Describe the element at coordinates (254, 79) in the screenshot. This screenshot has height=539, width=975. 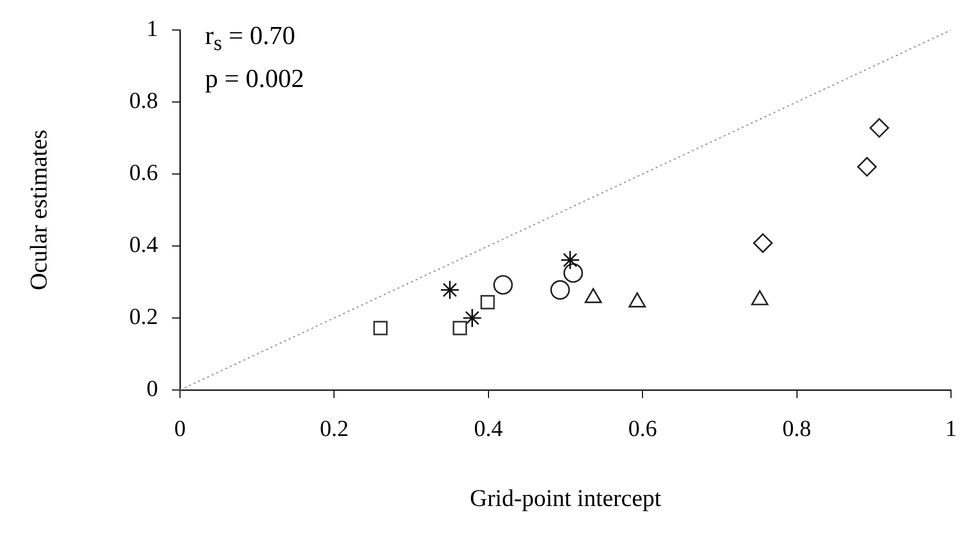
I see `annotation: p = 0.002` at that location.